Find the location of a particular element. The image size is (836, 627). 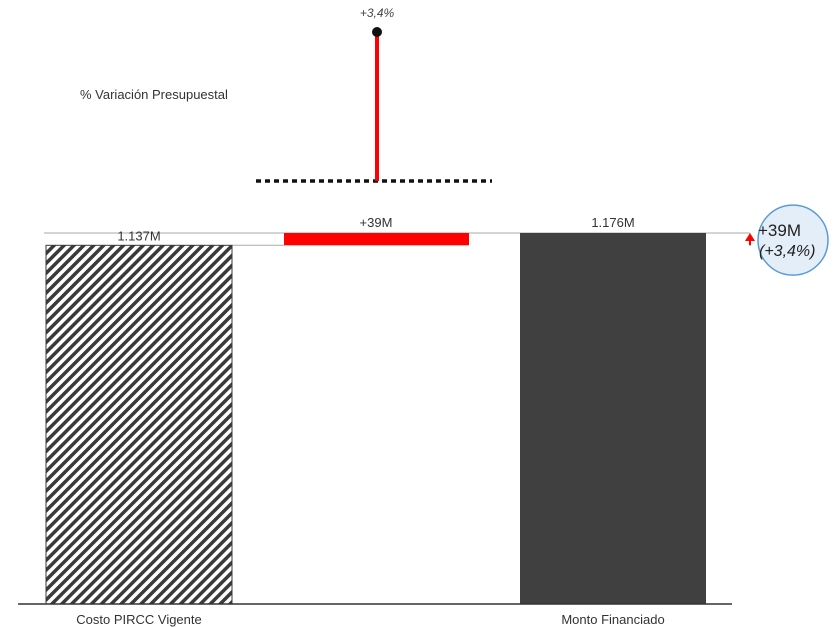

variance-dot is located at coordinates (377, 32).